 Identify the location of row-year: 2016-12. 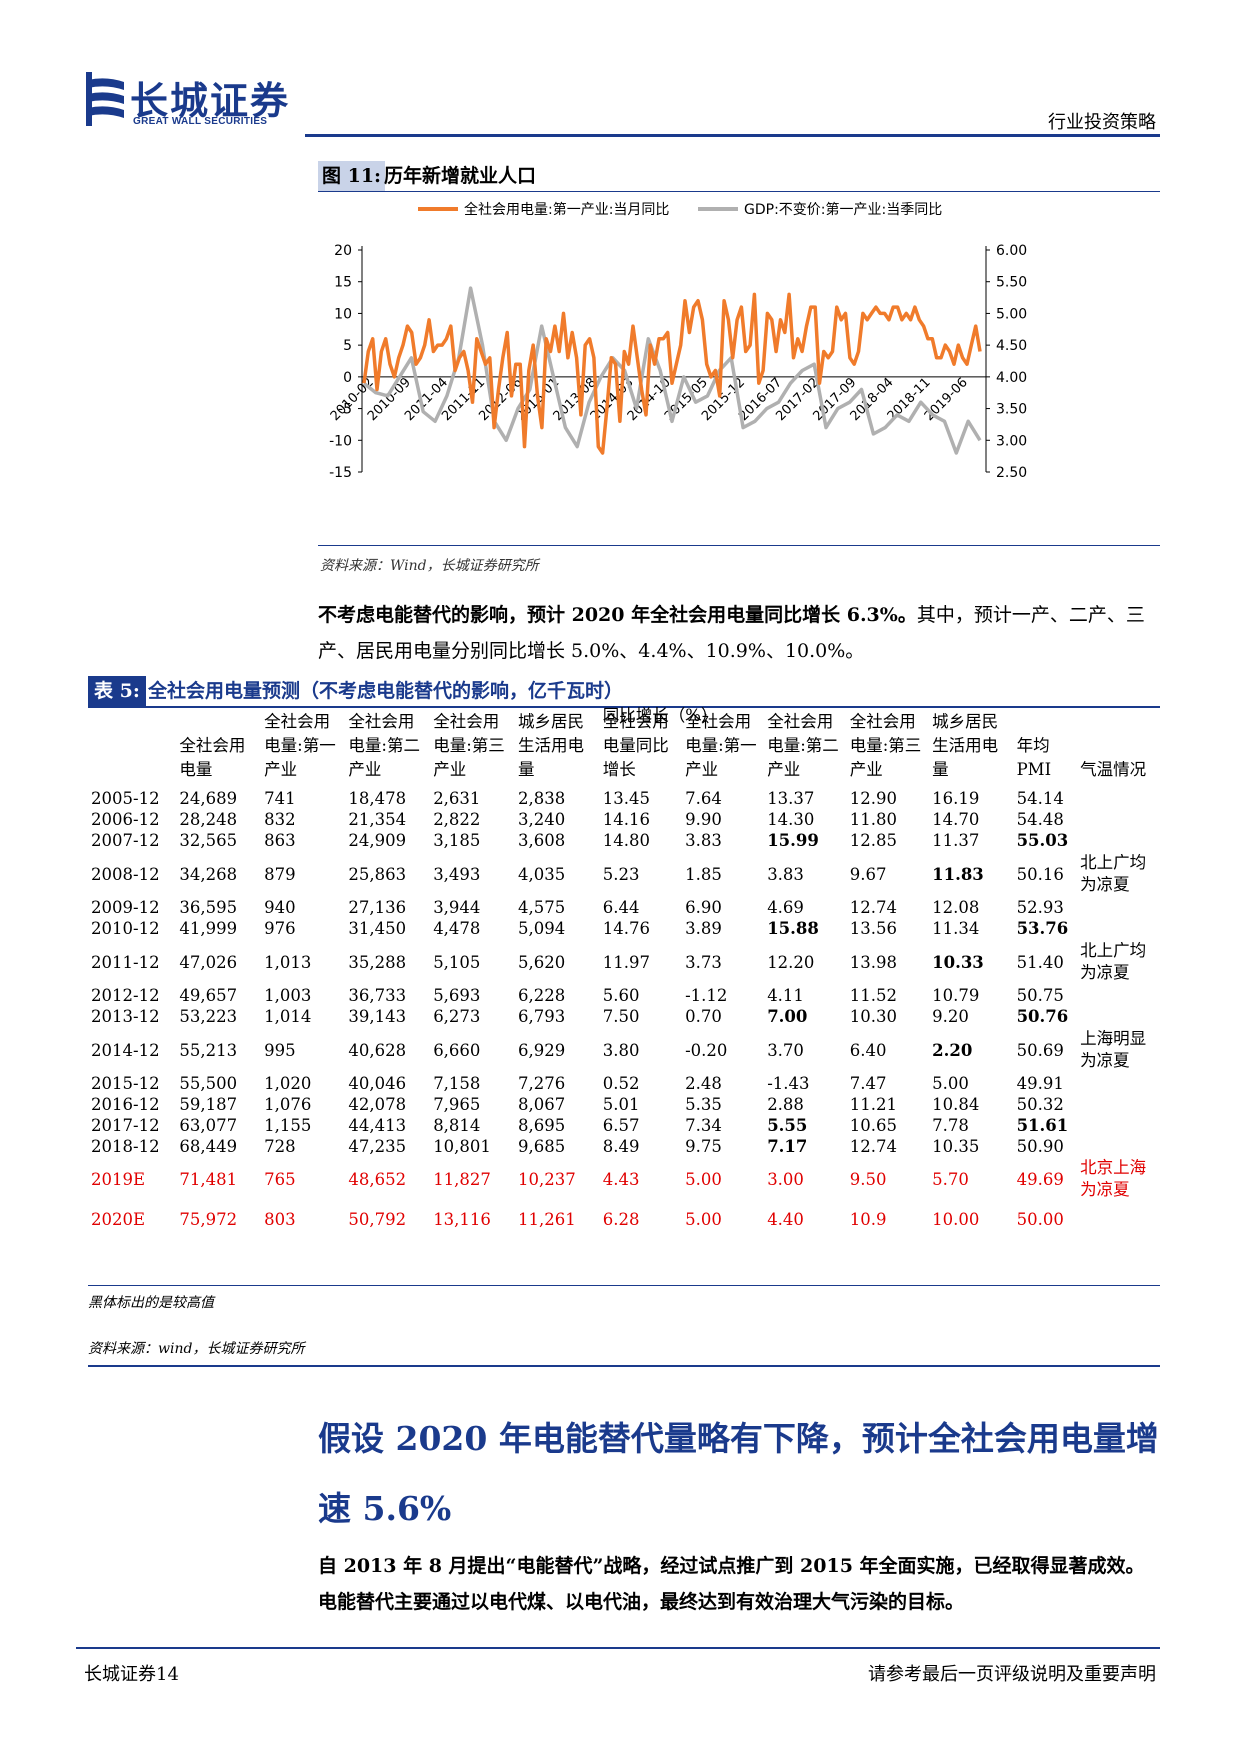
(125, 1104).